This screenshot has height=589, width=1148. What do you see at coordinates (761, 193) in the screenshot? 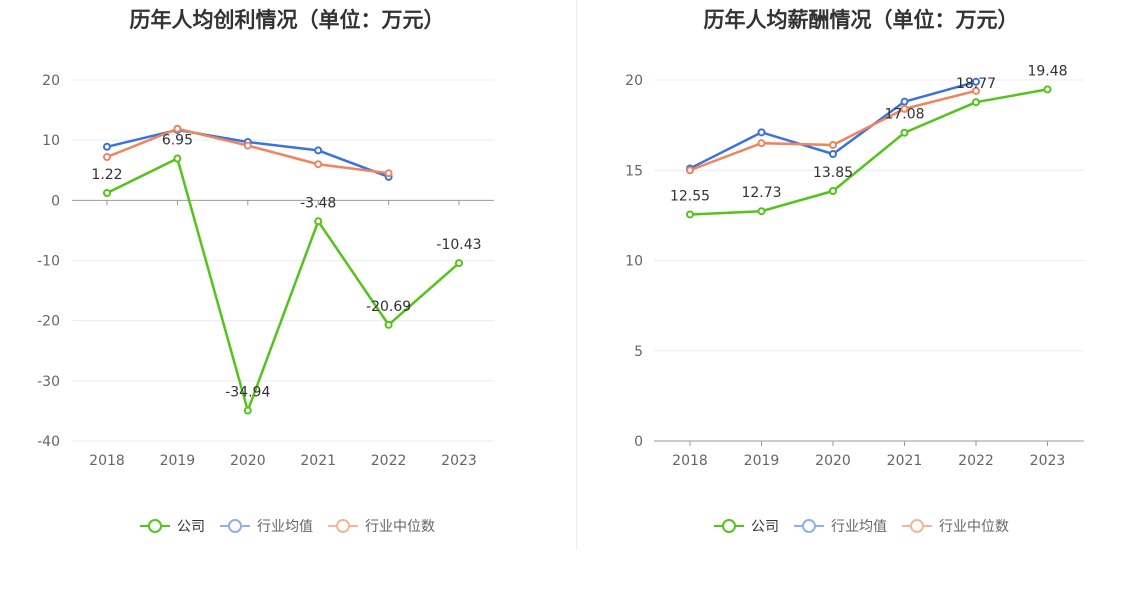
I see `data-label: 12.73` at bounding box center [761, 193].